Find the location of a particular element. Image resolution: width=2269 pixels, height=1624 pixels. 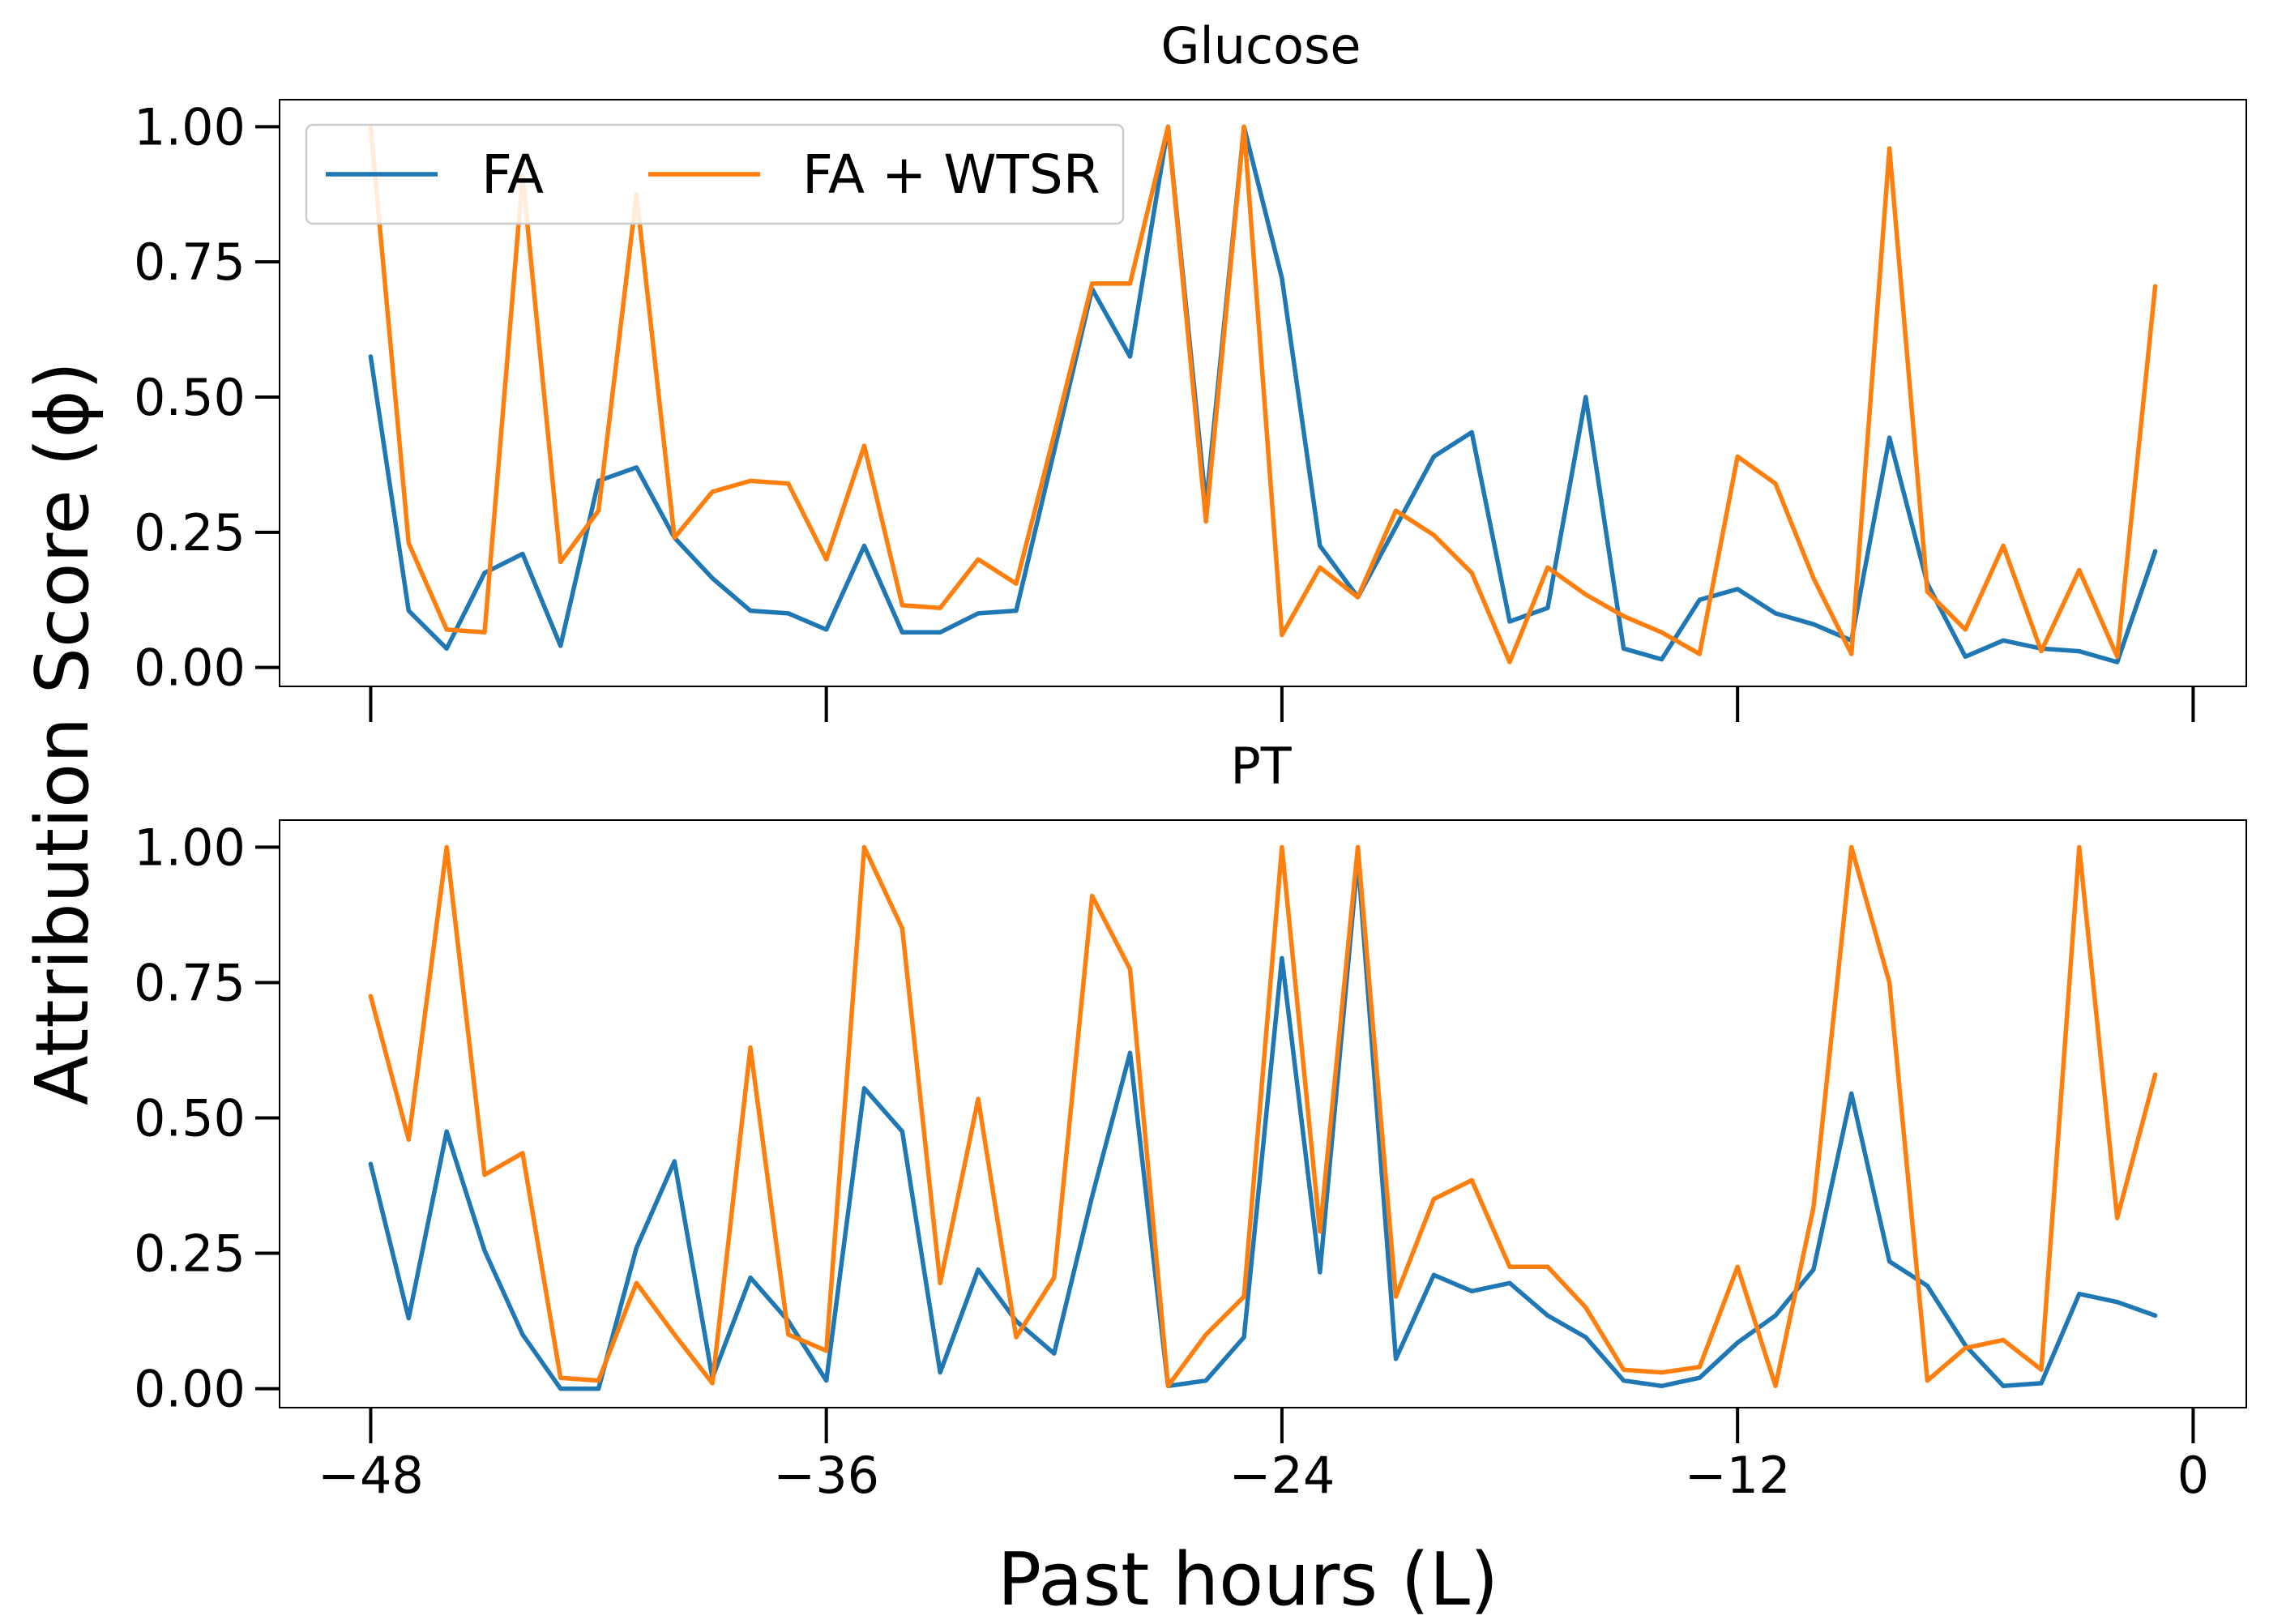

y-tick-label-pt: 0.75 is located at coordinates (190, 982).